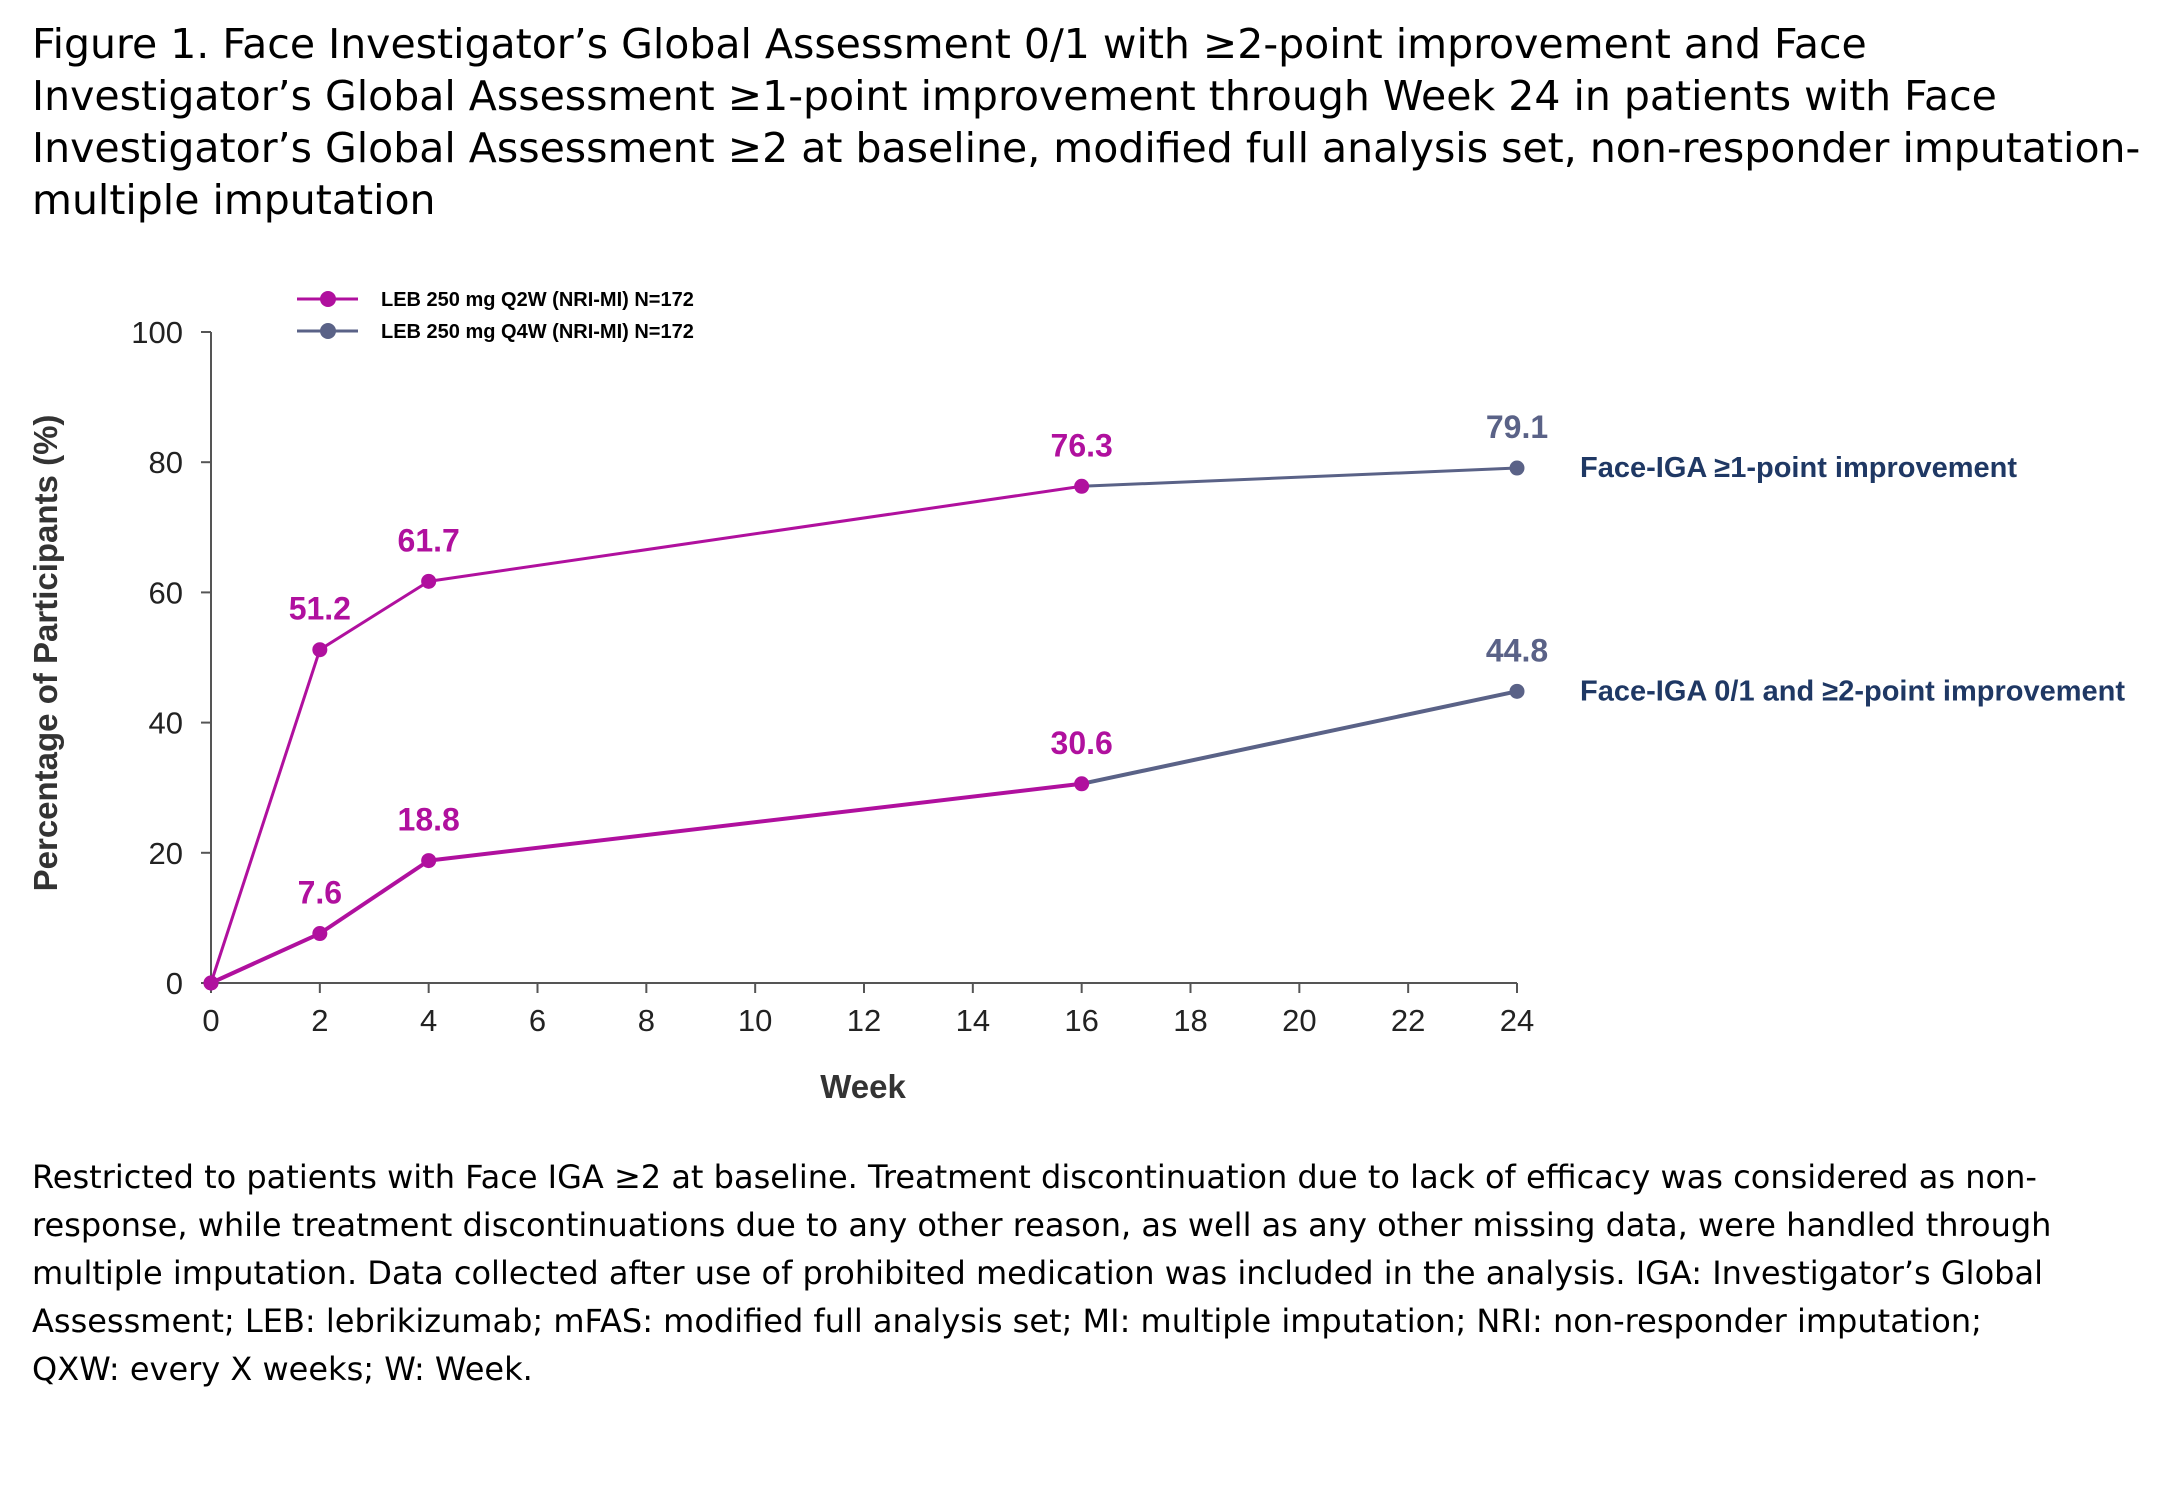 The width and height of the screenshot is (2182, 1491). I want to click on x-tick-label: 16, so click(1081, 1020).